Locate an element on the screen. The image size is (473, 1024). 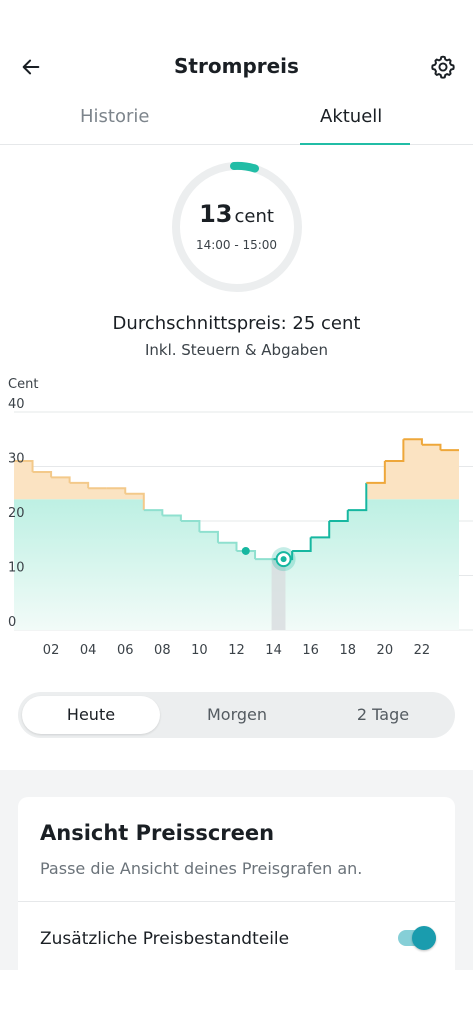
arrow-left-icon is located at coordinates (31, 67).